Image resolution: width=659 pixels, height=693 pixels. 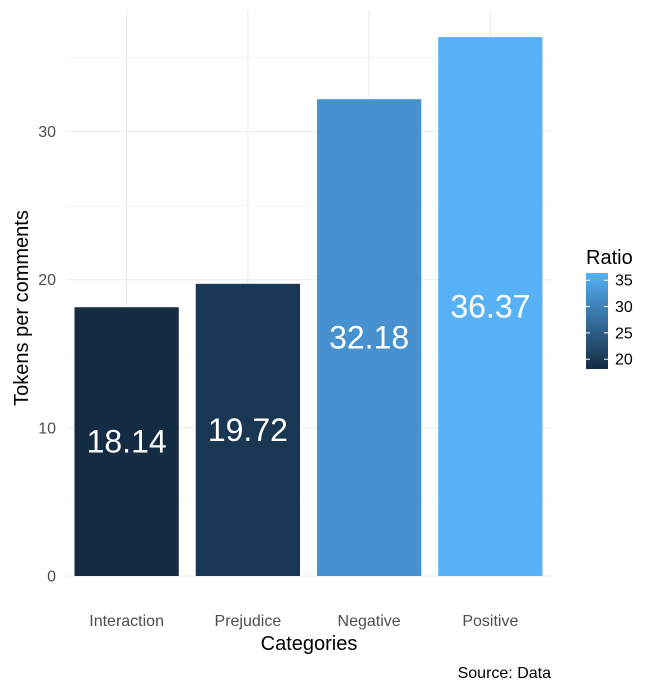 I want to click on x-tick-label: Interaction, so click(x=126, y=621).